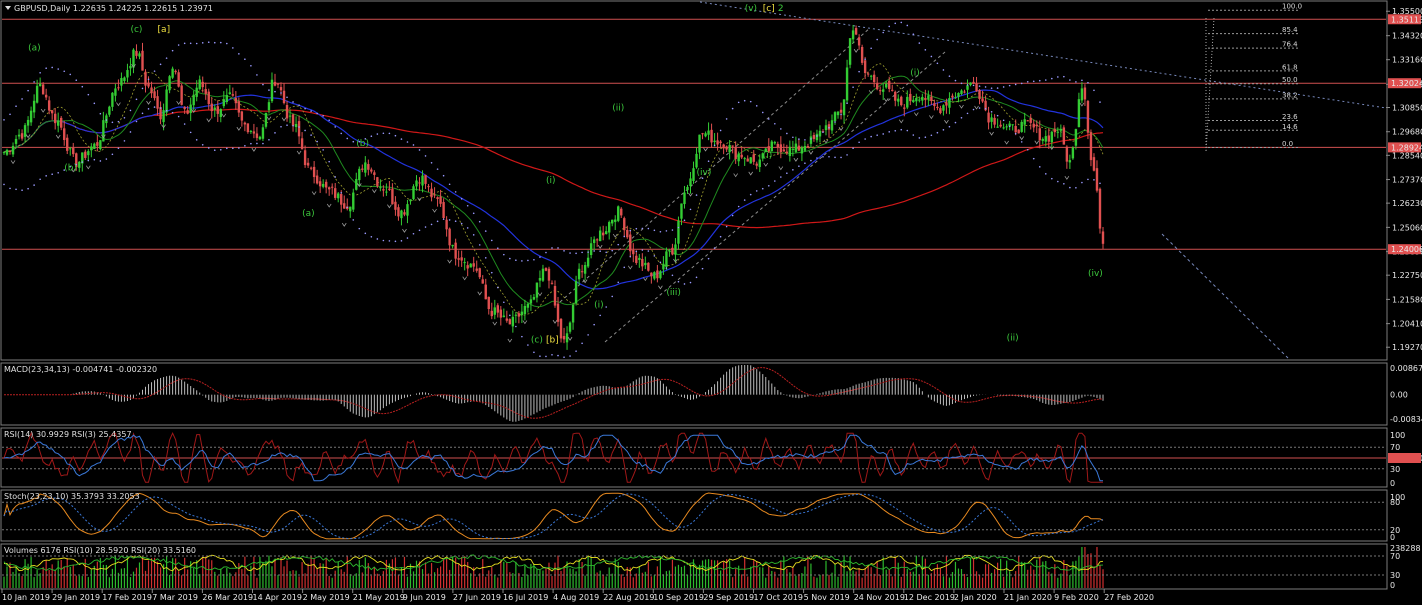 The width and height of the screenshot is (1422, 605). Describe the element at coordinates (751, 9) in the screenshot. I see `wave-label-13: (v)` at that location.